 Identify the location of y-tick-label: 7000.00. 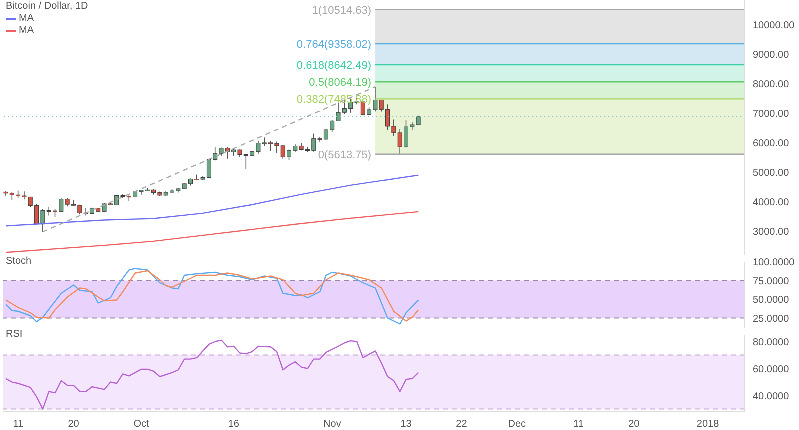
(771, 114).